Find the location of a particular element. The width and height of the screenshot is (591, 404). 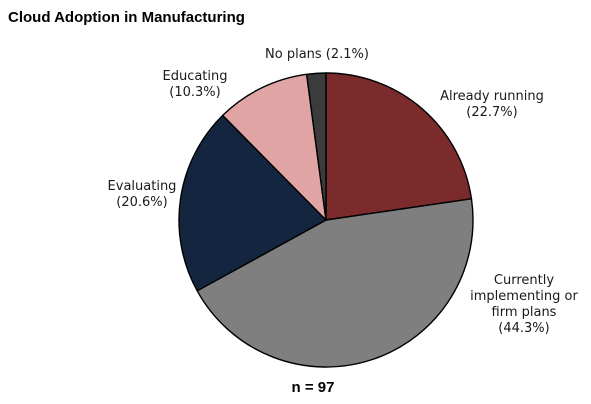

slice-label-line: implementing or is located at coordinates (524, 296).